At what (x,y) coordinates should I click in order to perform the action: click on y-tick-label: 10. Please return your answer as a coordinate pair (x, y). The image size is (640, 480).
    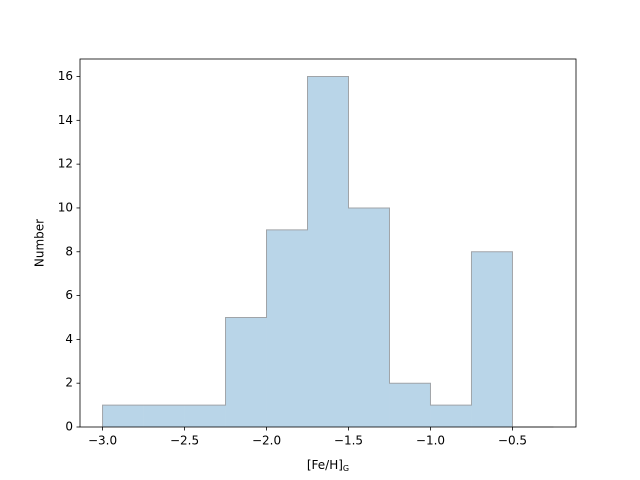
    Looking at the image, I should click on (65, 207).